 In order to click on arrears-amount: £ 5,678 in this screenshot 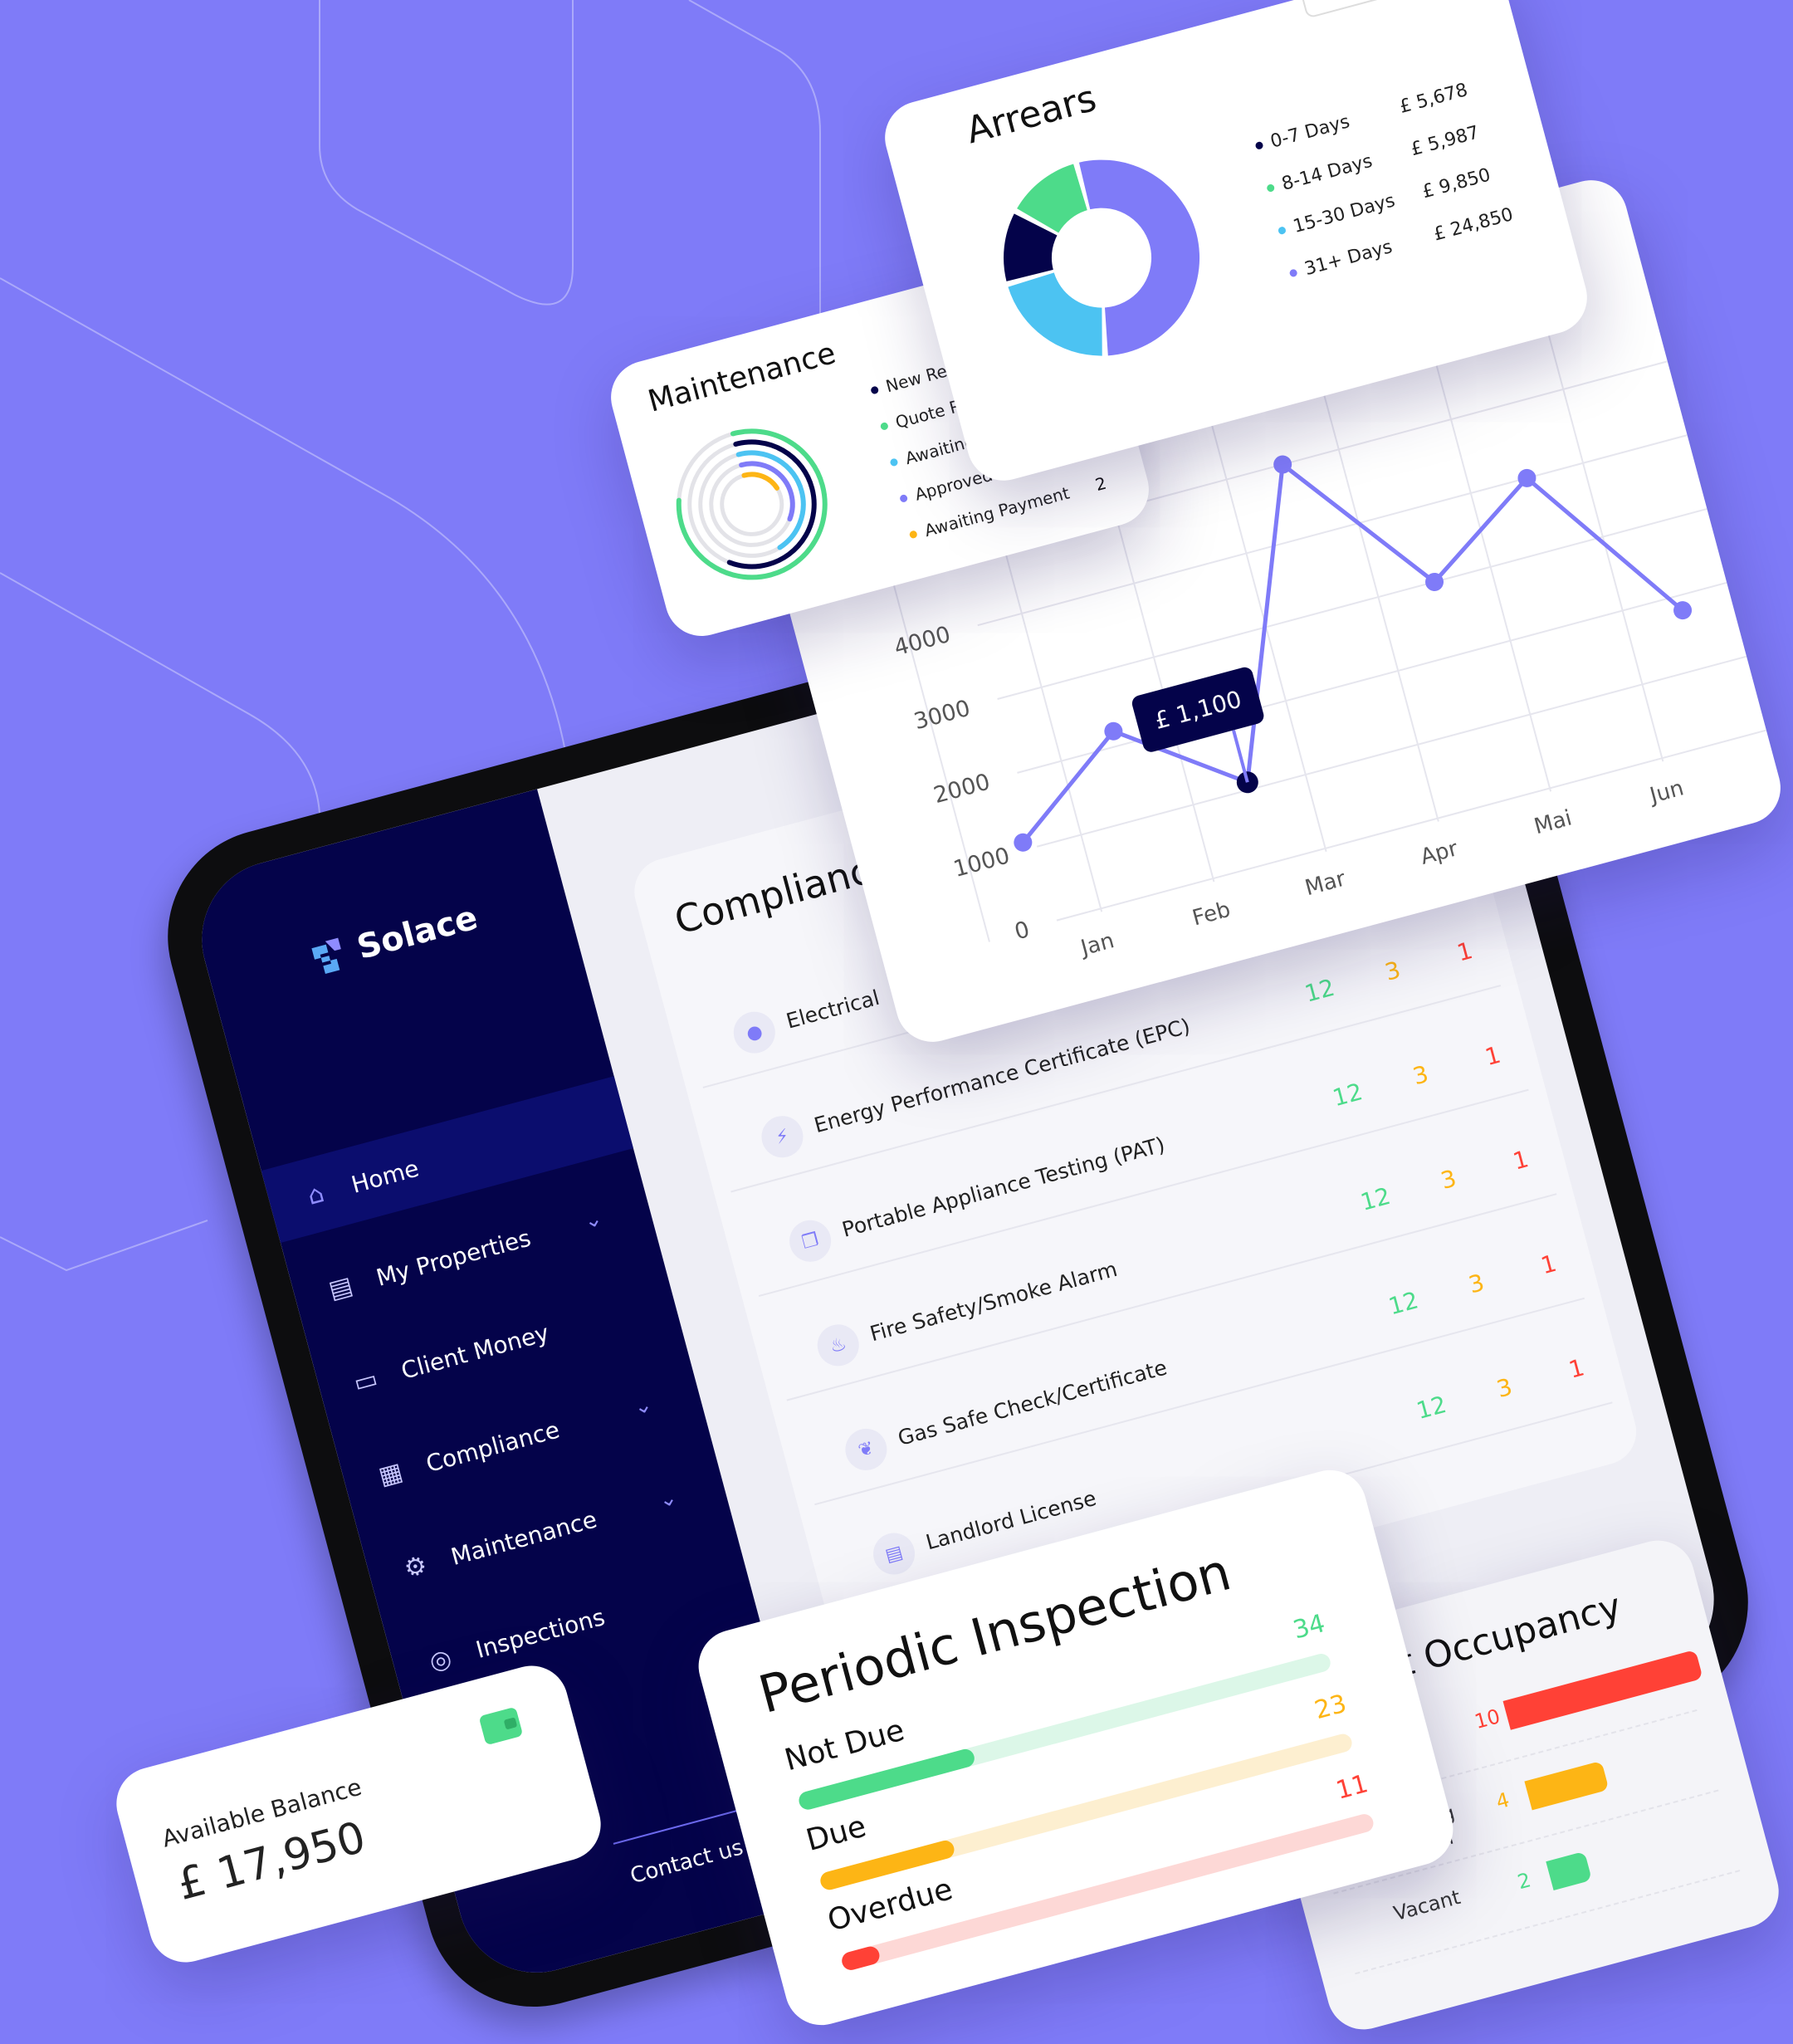, I will do `click(1433, 99)`.